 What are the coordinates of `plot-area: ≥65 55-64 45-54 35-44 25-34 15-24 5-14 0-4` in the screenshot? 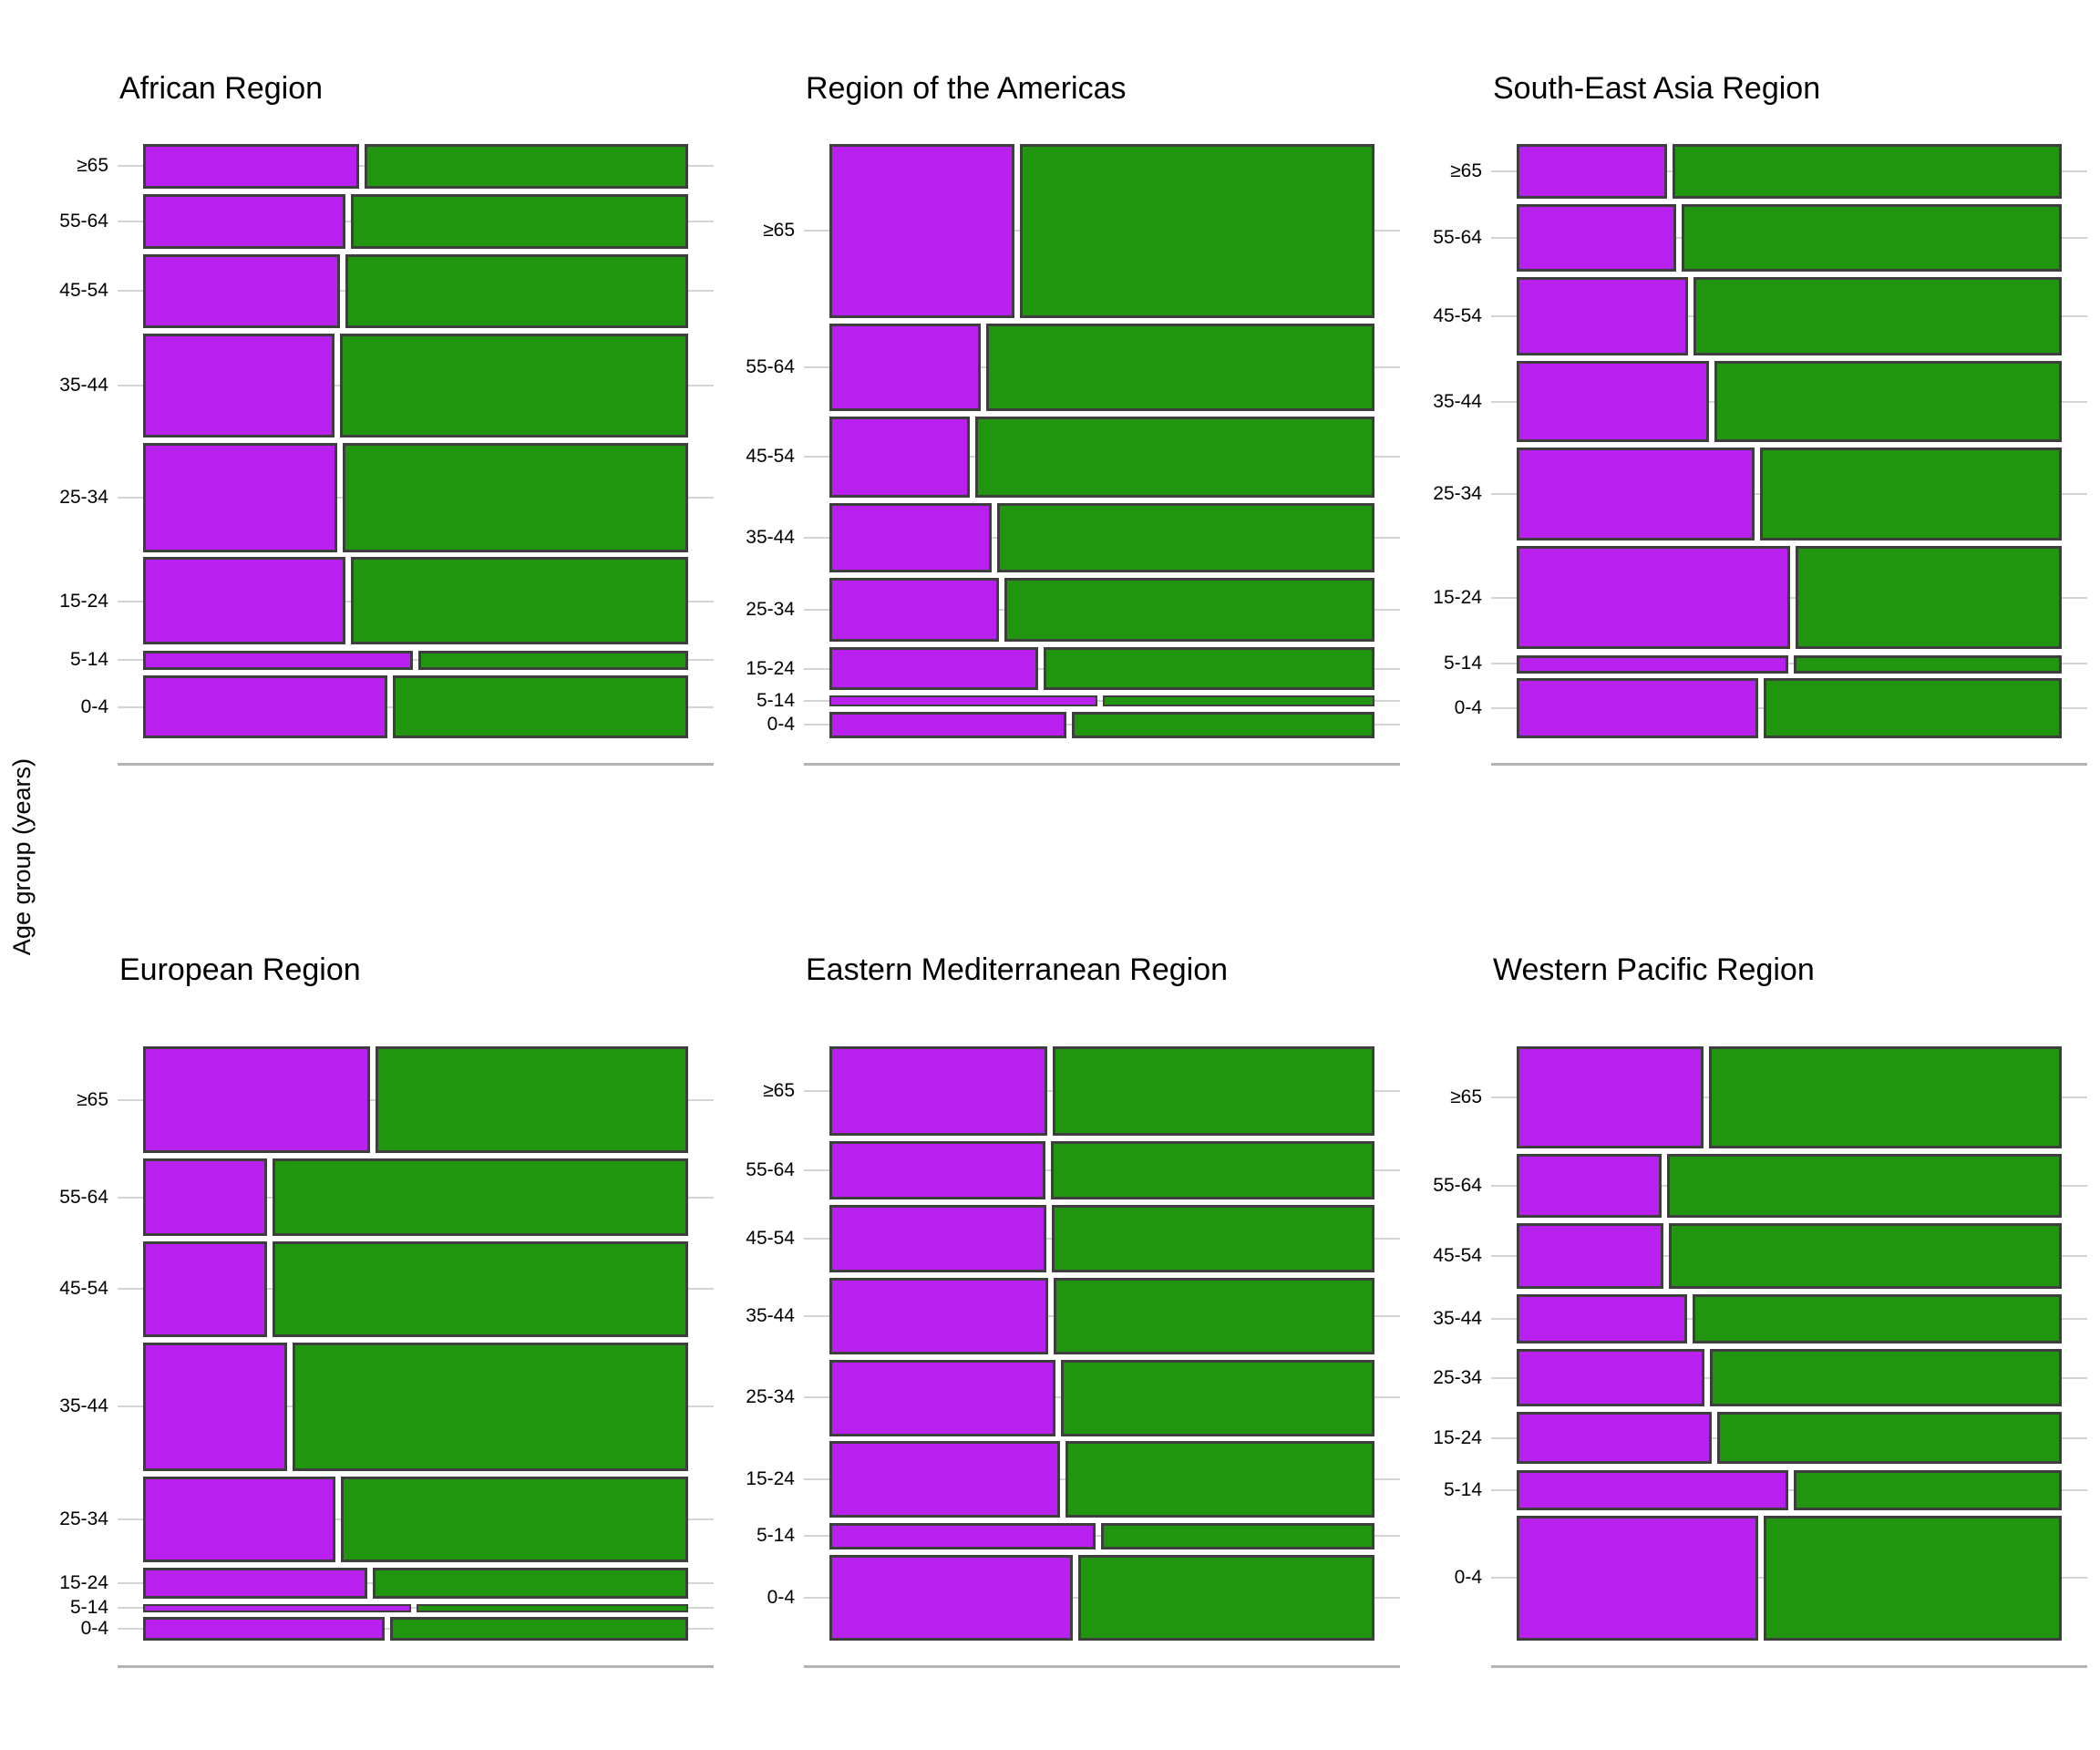 It's located at (1073, 1357).